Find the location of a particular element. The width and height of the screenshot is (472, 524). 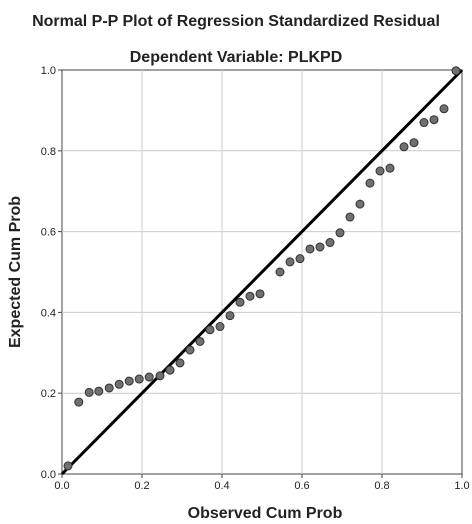

y-tick-label: 0.6 is located at coordinates (48, 233).